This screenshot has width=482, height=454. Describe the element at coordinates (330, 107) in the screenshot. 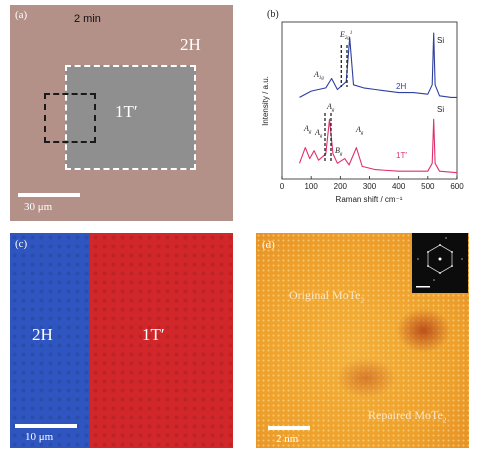

I see `peak-ag-3: Ag` at that location.